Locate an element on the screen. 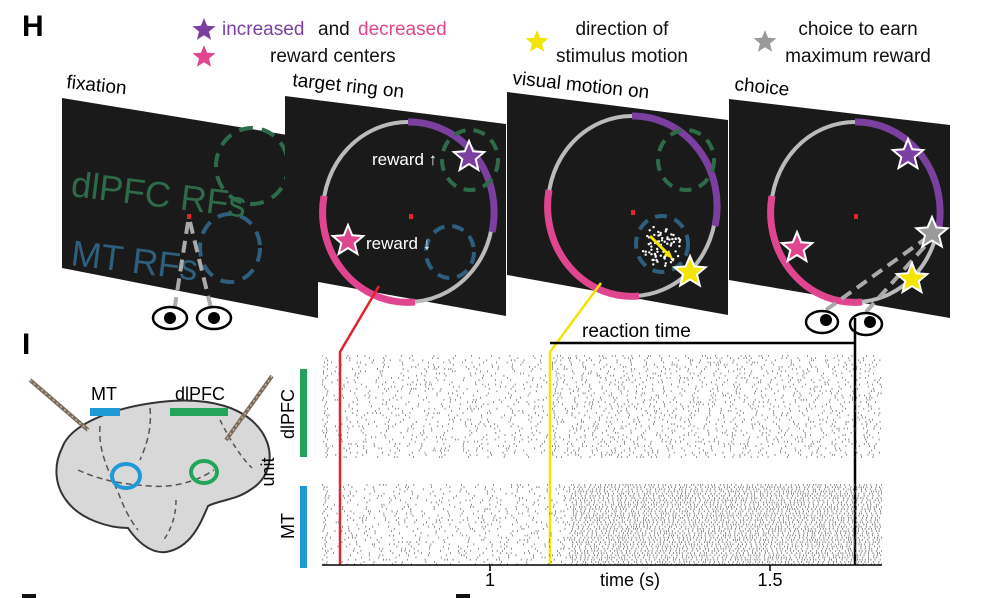 Image resolution: width=1000 pixels, height=598 pixels. dlpfc-unit-bar is located at coordinates (303, 413).